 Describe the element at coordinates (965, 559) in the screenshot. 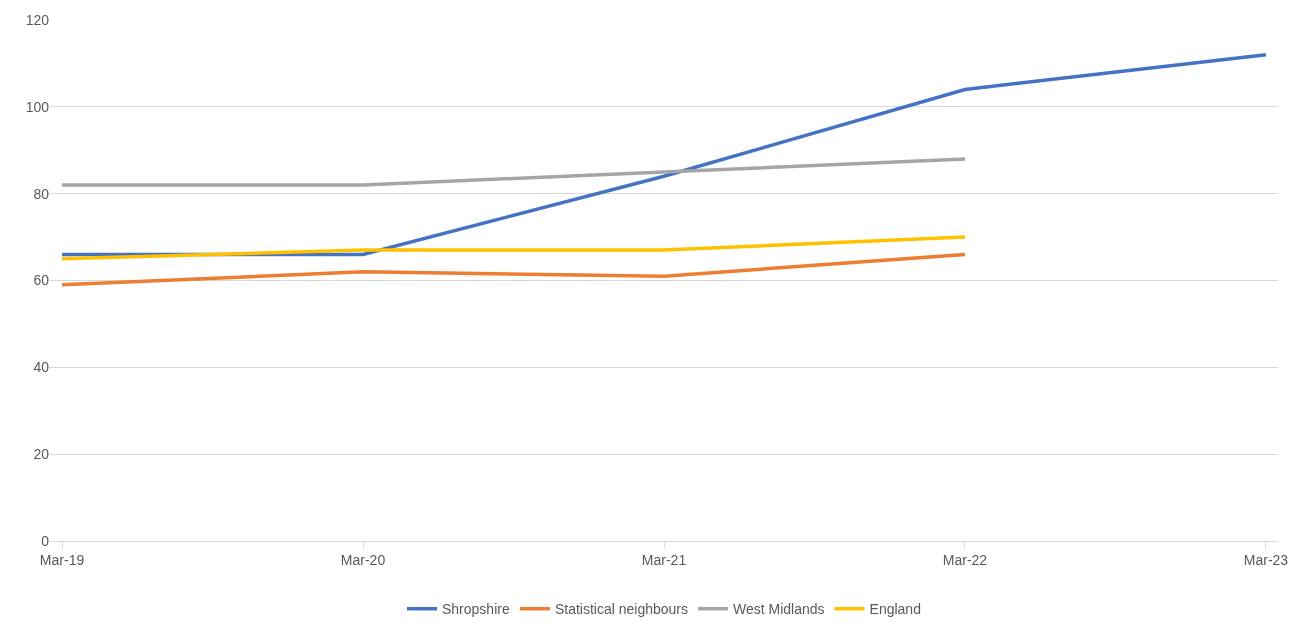

I see `x-tick-label: Mar-22` at that location.